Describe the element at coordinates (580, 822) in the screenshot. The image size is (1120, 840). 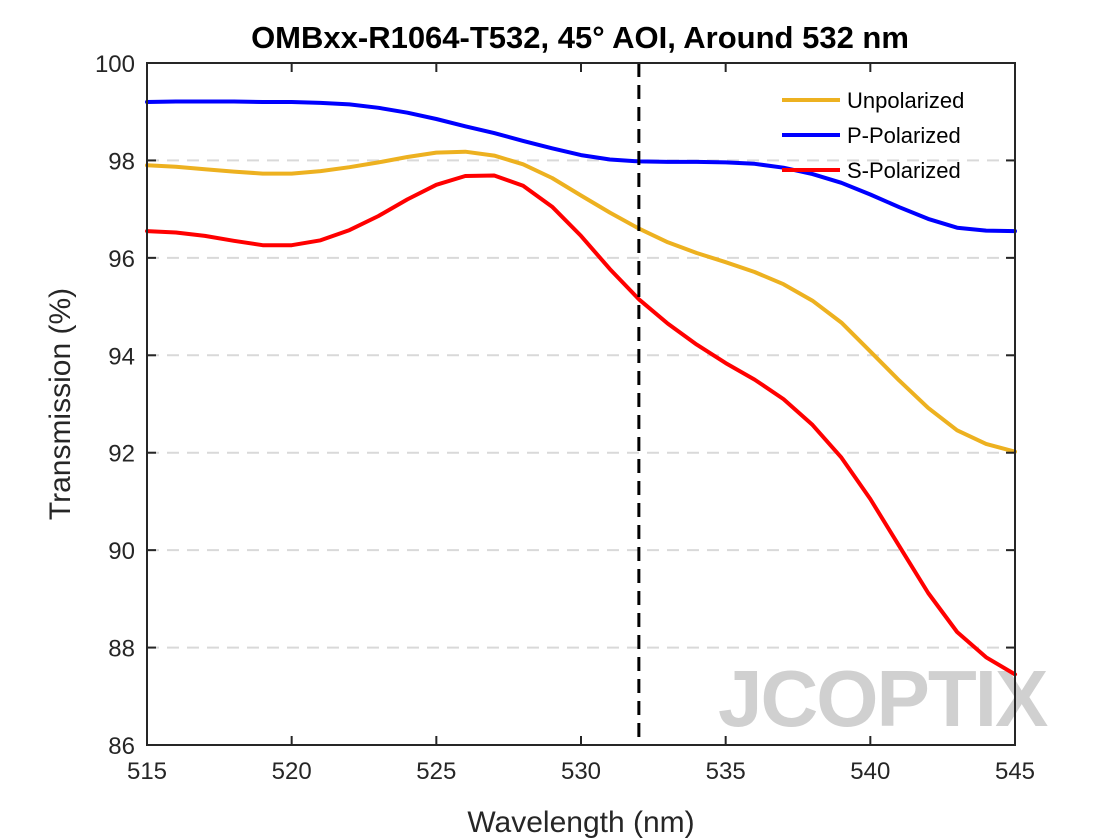
I see `x-axis-label: Wavelength (nm)` at that location.